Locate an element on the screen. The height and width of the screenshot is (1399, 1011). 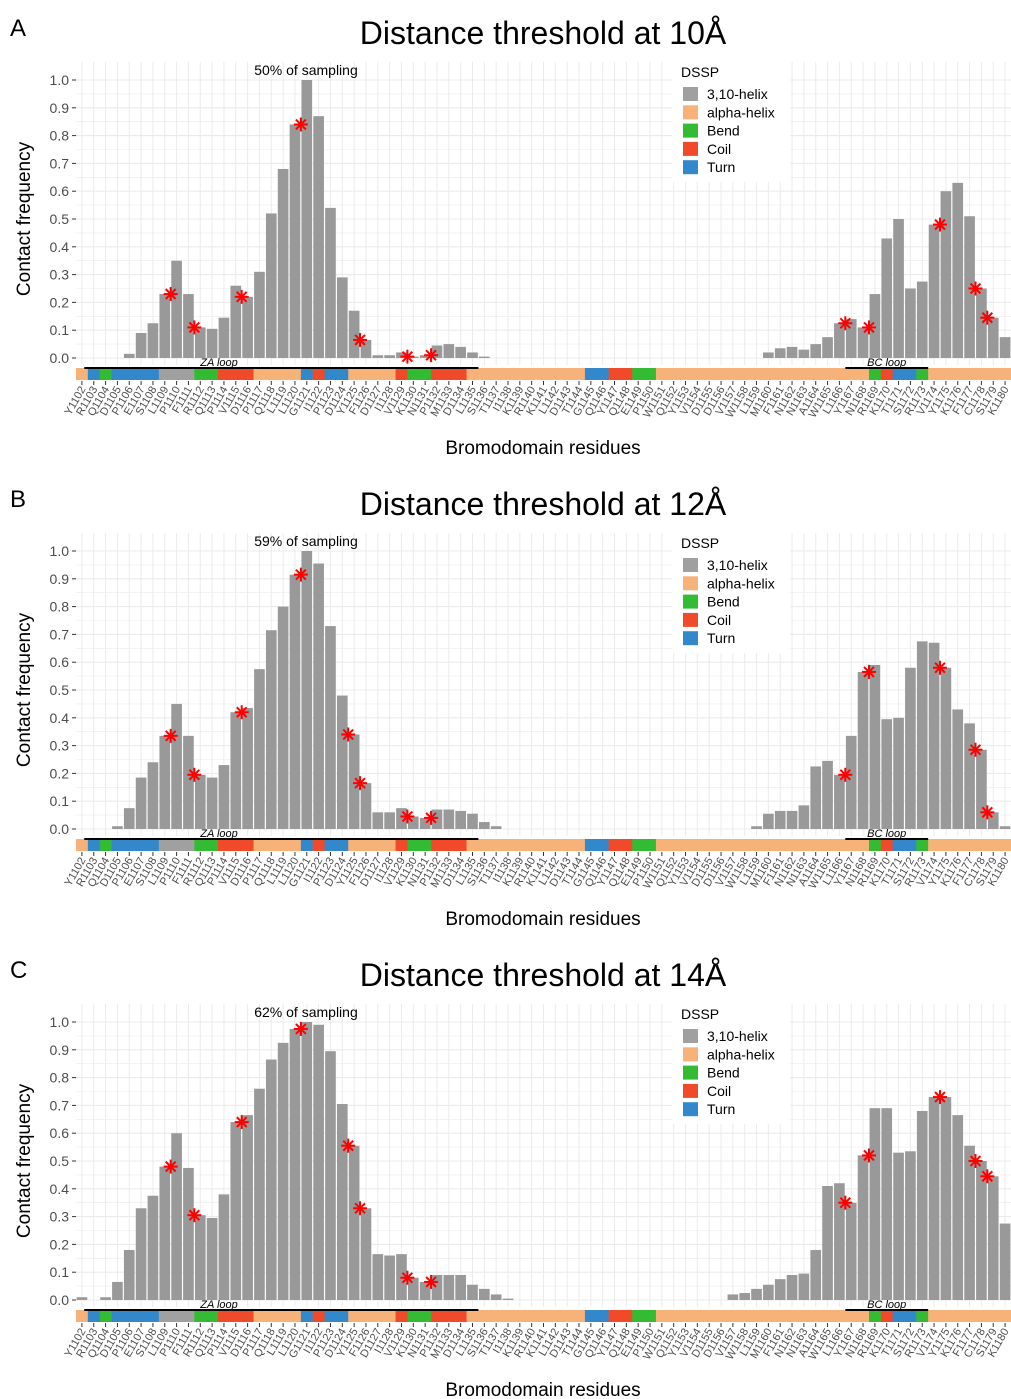
bar-Q1118 is located at coordinates (271, 729).